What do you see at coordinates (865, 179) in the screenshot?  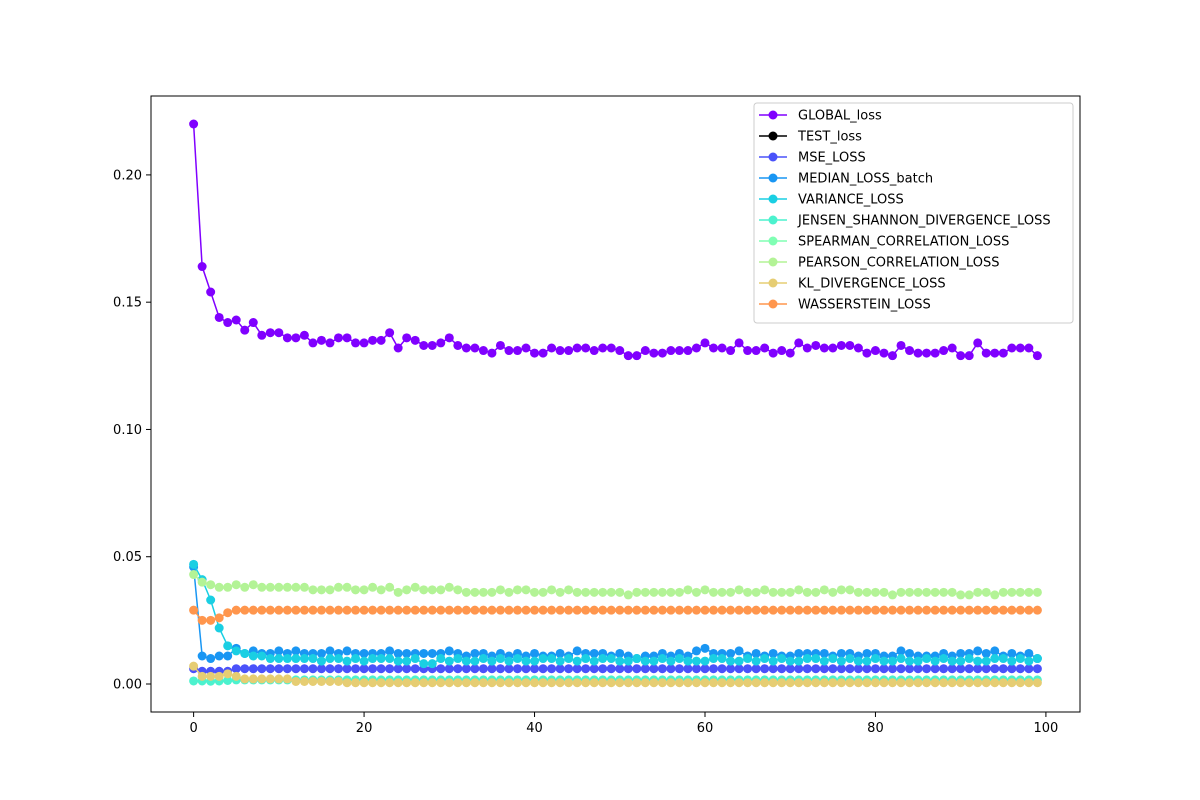 I see `legend-label: MEDIAN_LOSS_batch` at bounding box center [865, 179].